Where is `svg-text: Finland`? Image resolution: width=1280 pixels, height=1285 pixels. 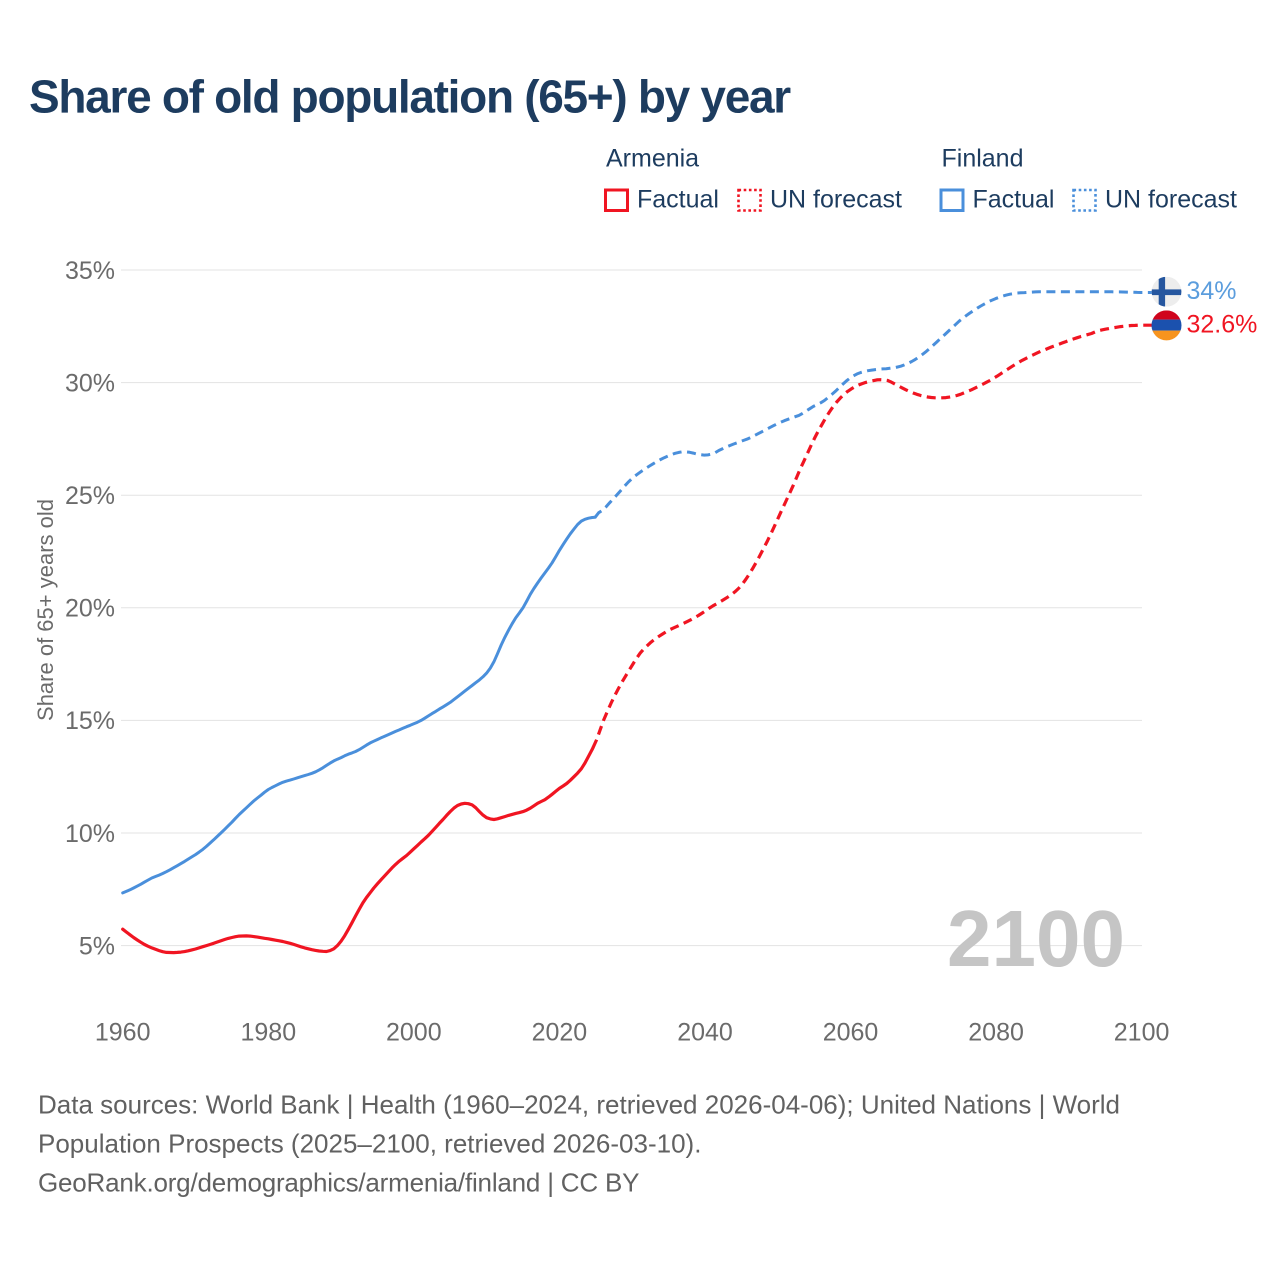
svg-text: Finland is located at coordinates (983, 159).